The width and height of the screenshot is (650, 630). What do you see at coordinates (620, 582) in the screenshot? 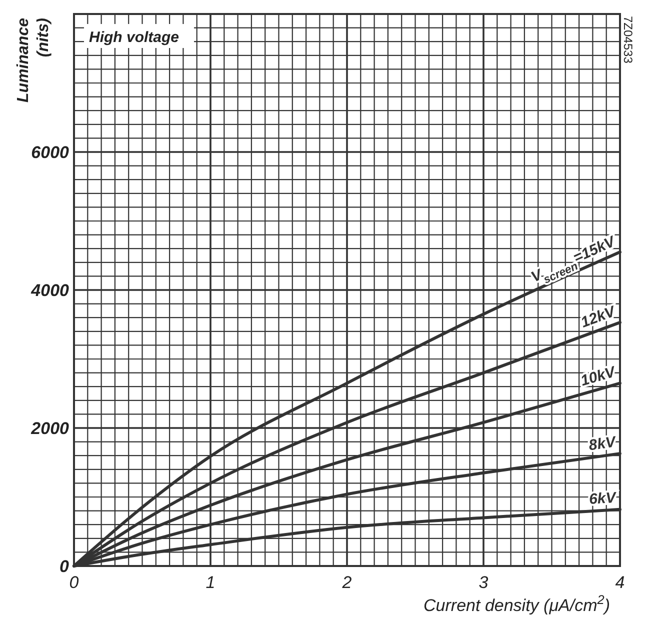
I see `x-tick-label: 4` at bounding box center [620, 582].